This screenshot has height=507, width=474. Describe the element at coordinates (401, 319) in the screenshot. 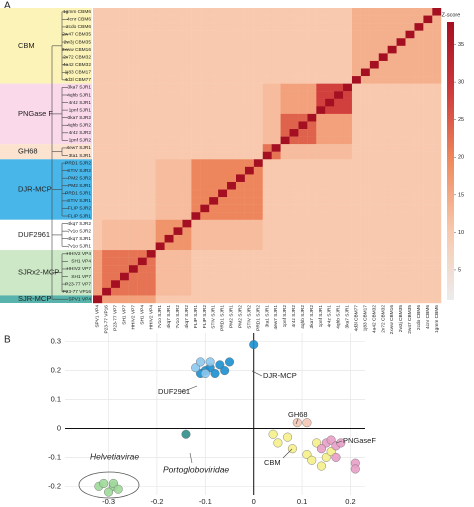

I see `column-label: 2w3j CBM35` at that location.